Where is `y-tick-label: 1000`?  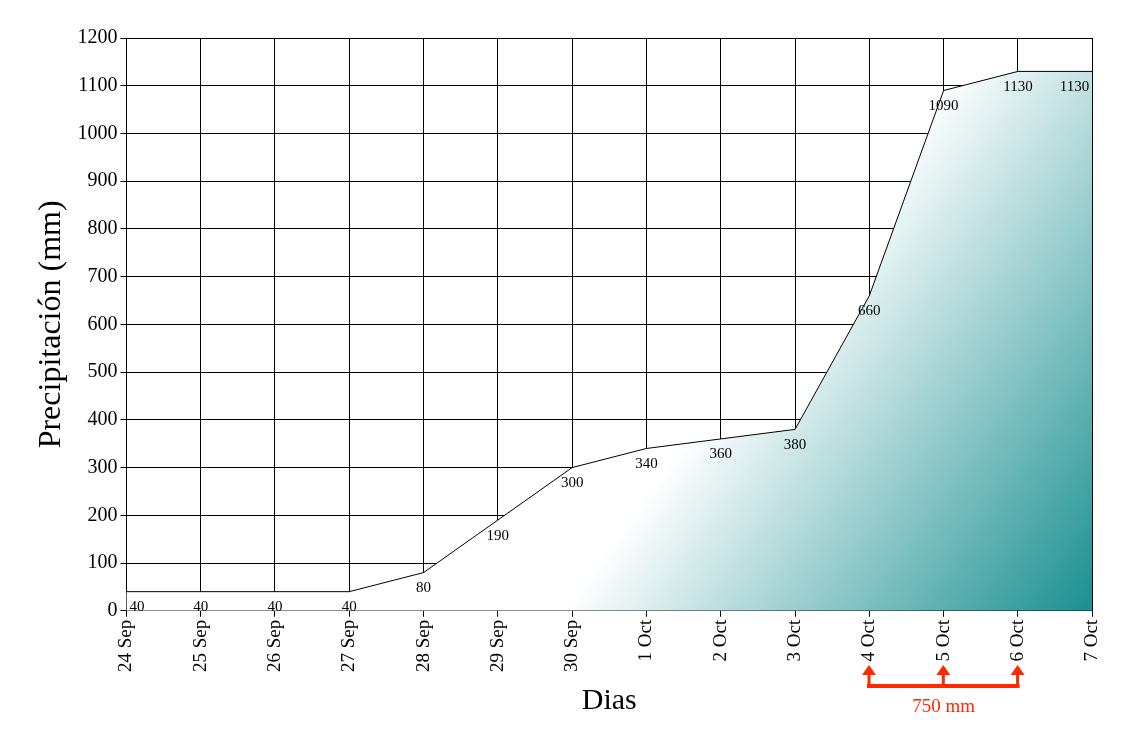 y-tick-label: 1000 is located at coordinates (97, 131).